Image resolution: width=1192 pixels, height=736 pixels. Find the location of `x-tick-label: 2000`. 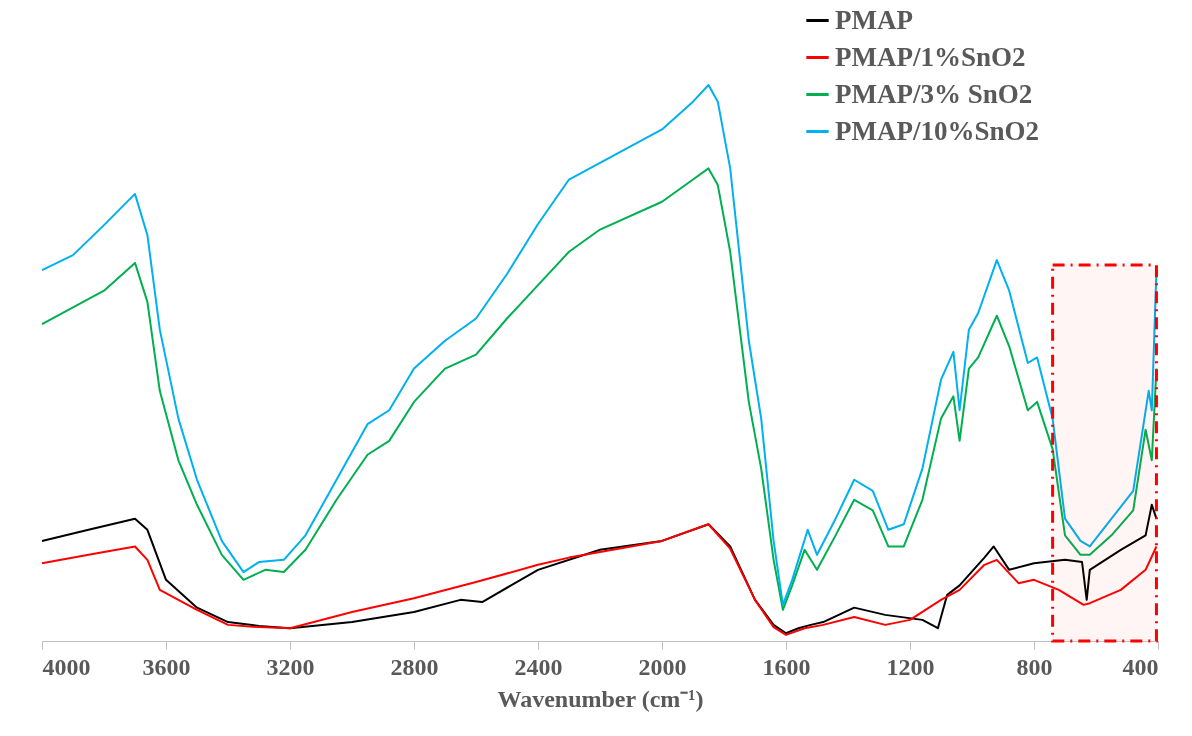

x-tick-label: 2000 is located at coordinates (662, 666).